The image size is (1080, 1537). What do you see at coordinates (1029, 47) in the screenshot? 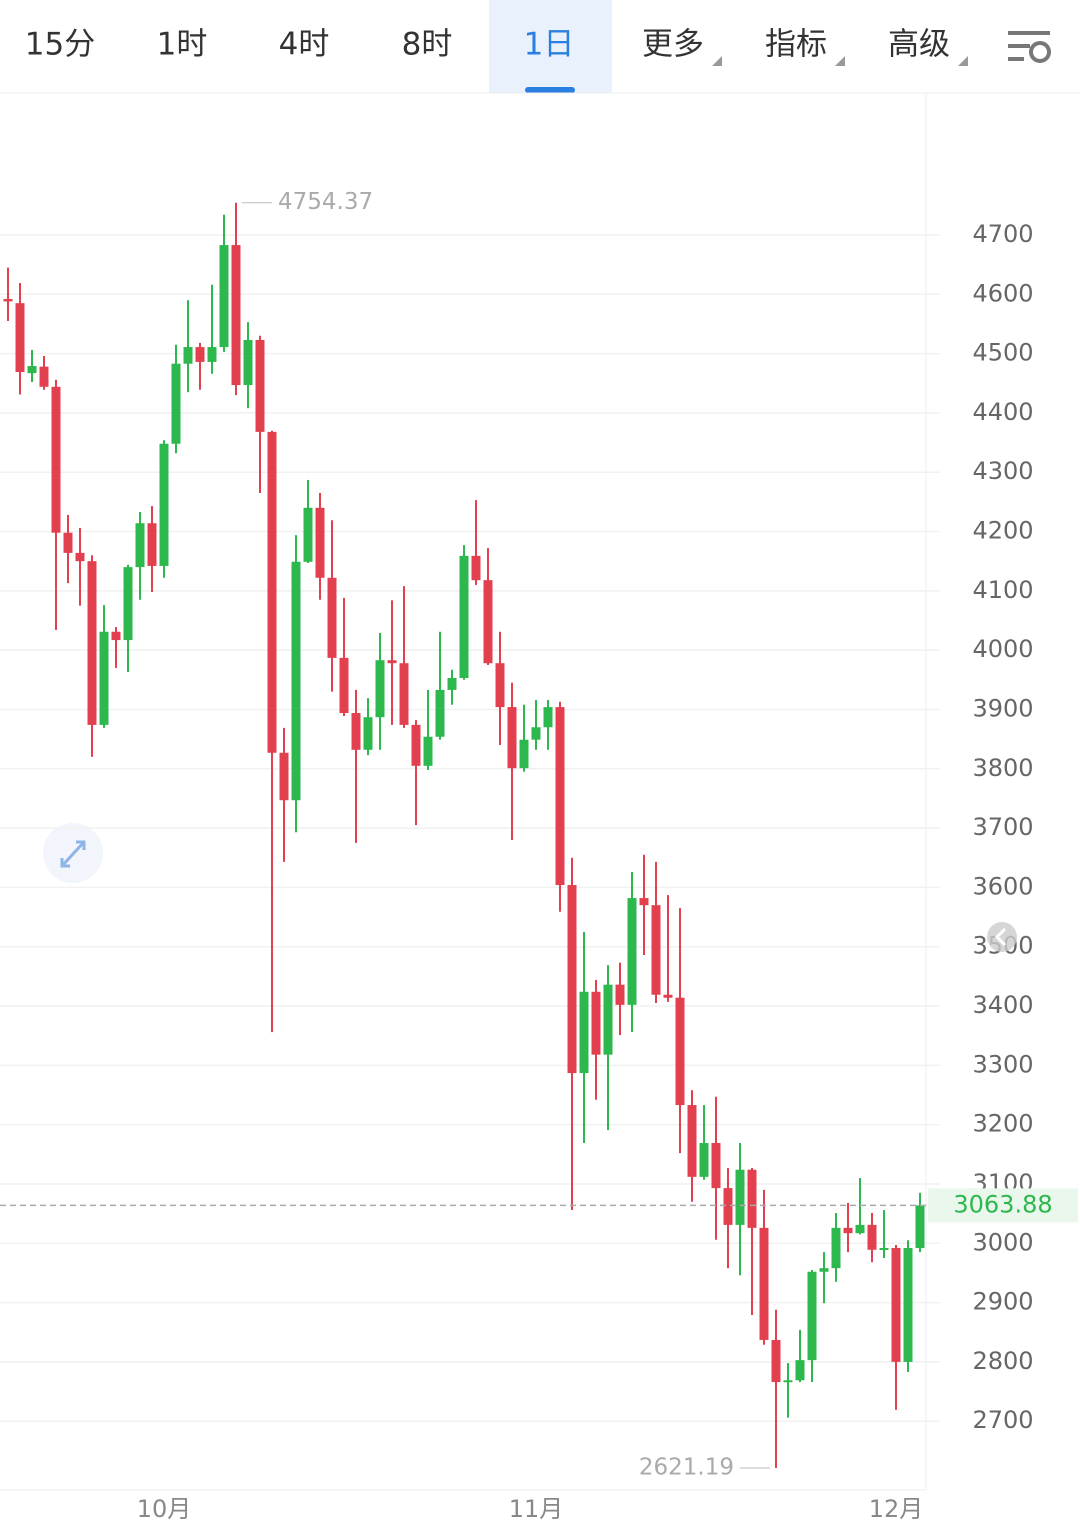
I see `settings-icon` at bounding box center [1029, 47].